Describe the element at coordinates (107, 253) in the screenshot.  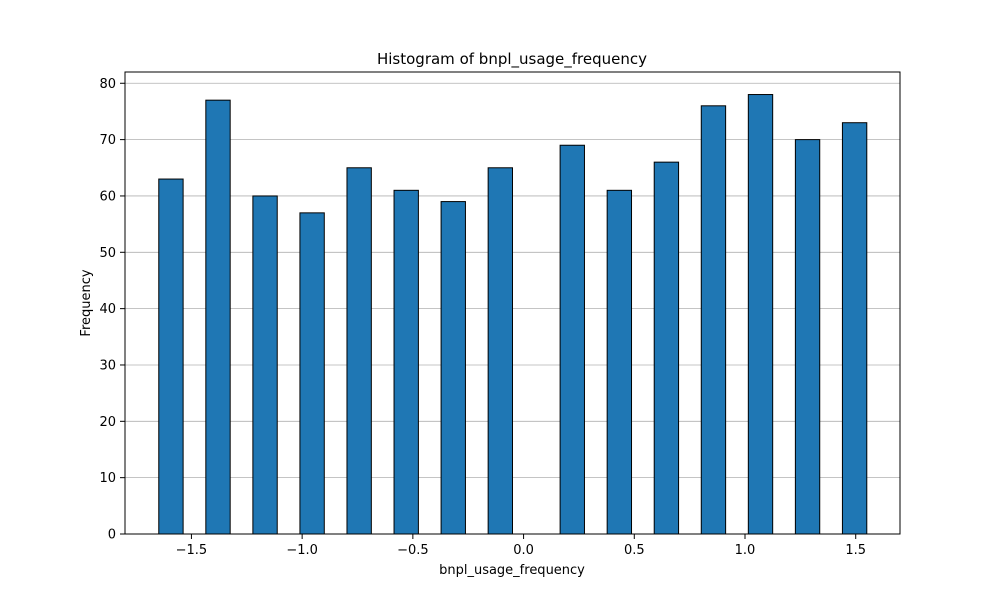
I see `y-tick-label-5: 50` at that location.